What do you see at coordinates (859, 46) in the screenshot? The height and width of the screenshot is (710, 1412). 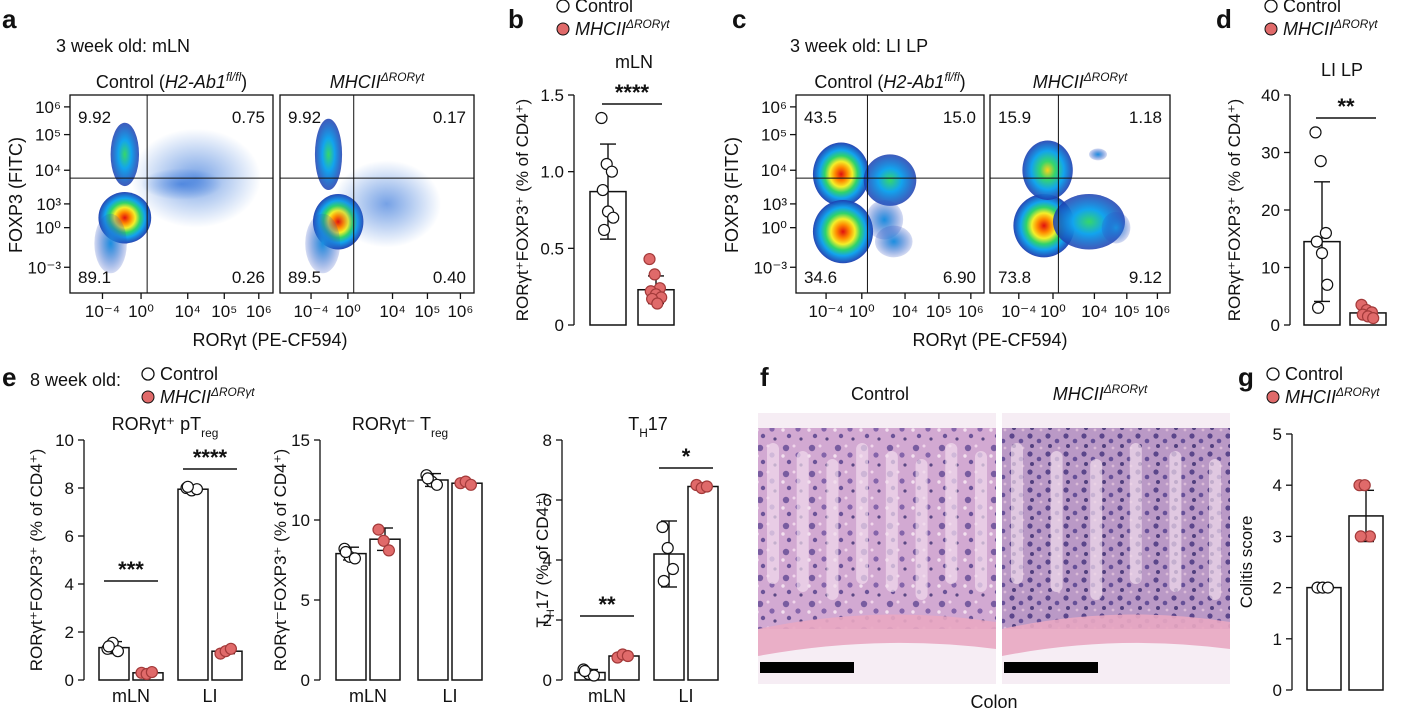 I see `panel-c-header: 3 week old: LI LP` at bounding box center [859, 46].